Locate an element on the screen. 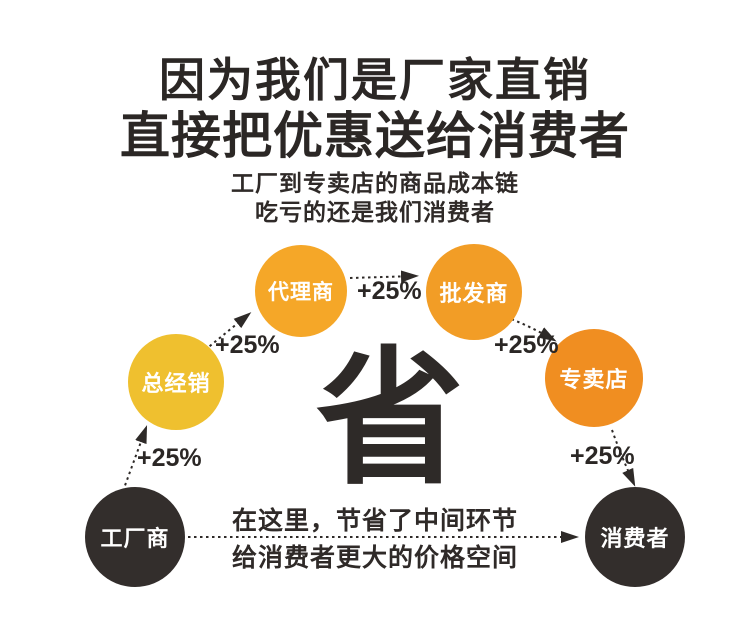 This screenshot has width=750, height=619. markup-label-store-consumer: +25% is located at coordinates (602, 456).